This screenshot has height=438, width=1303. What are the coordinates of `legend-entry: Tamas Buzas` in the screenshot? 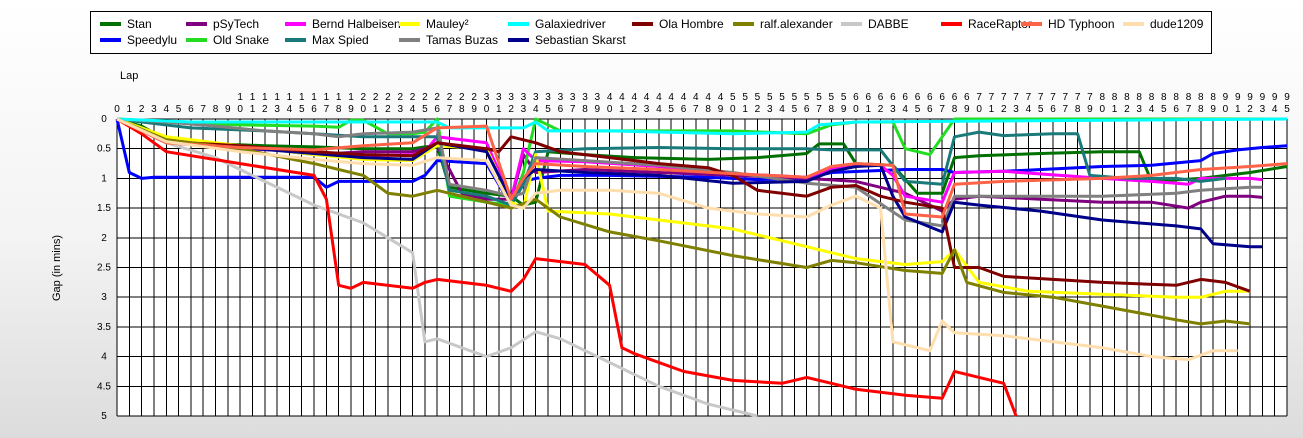 It's located at (462, 40).